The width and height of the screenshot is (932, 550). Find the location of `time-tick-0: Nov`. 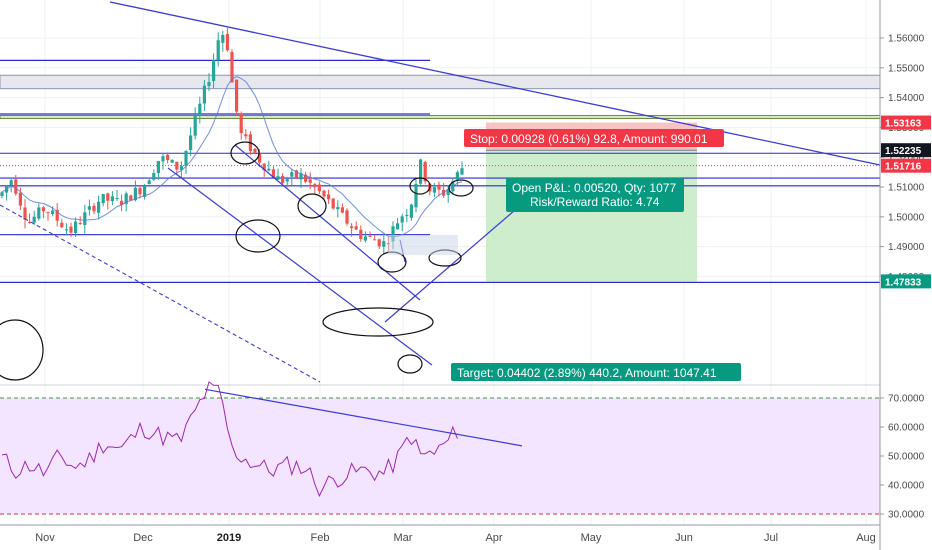

time-tick-0: Nov is located at coordinates (45, 538).